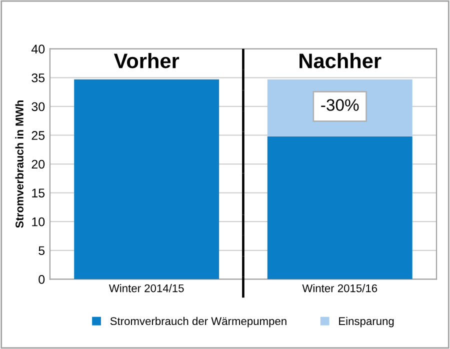 The width and height of the screenshot is (450, 349). I want to click on y-tick-label: 40, so click(38, 49).